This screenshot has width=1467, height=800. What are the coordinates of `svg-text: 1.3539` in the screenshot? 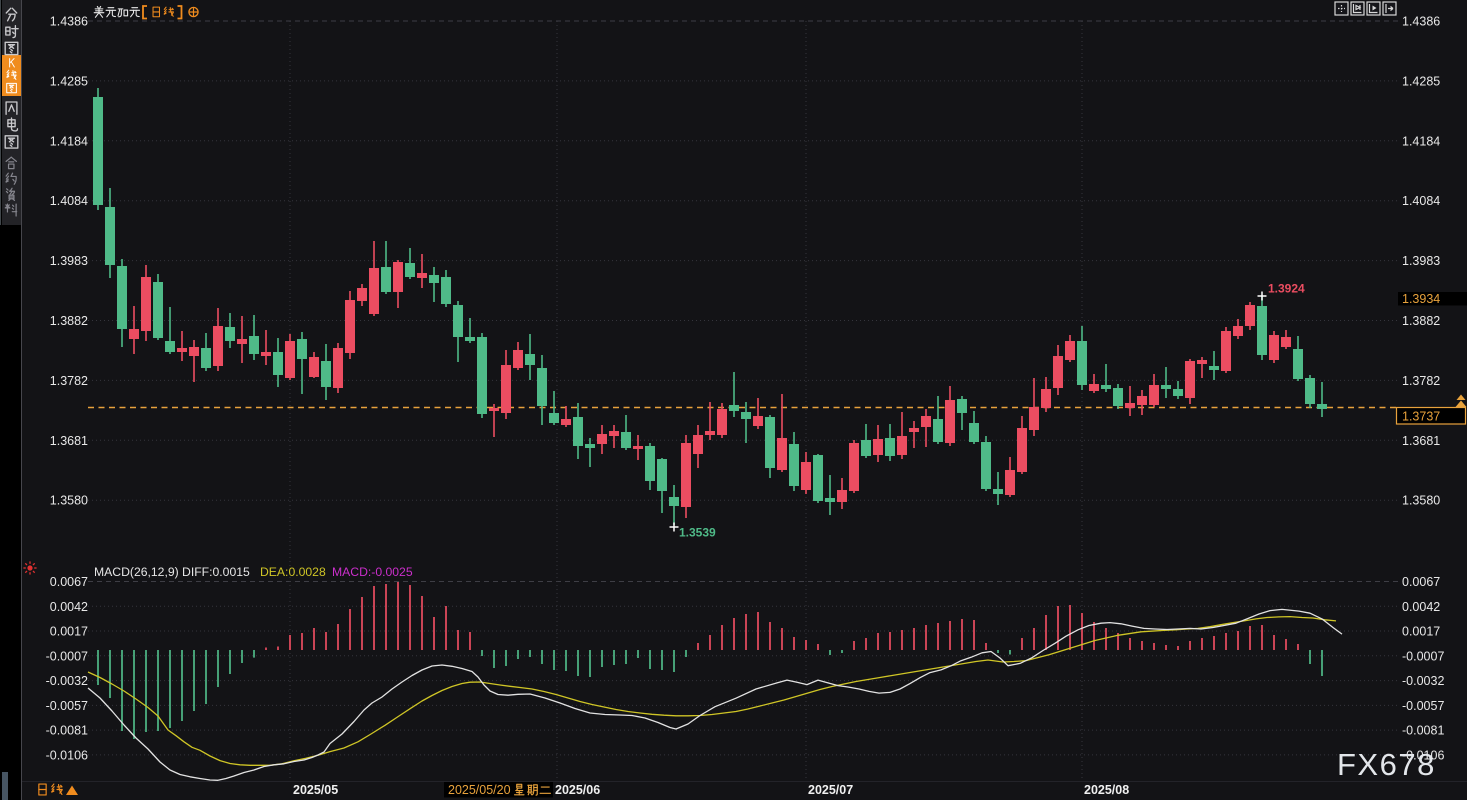 It's located at (697, 533).